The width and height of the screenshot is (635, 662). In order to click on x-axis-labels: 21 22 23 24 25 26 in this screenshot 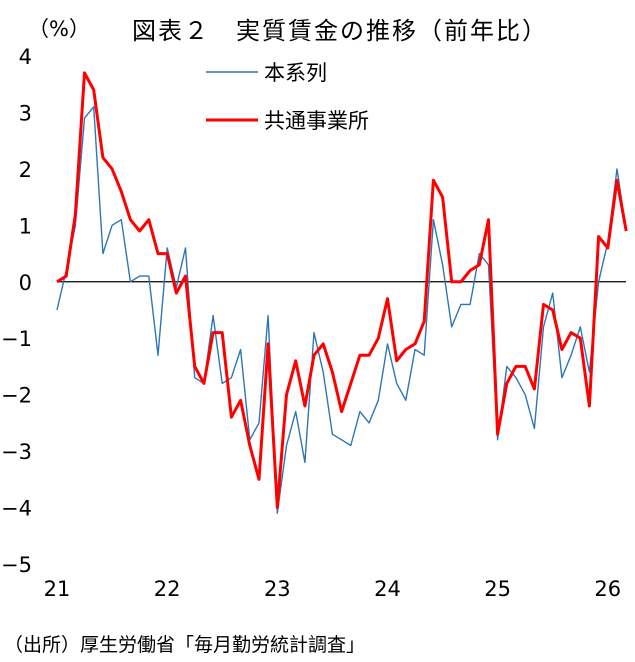, I will do `click(333, 589)`.